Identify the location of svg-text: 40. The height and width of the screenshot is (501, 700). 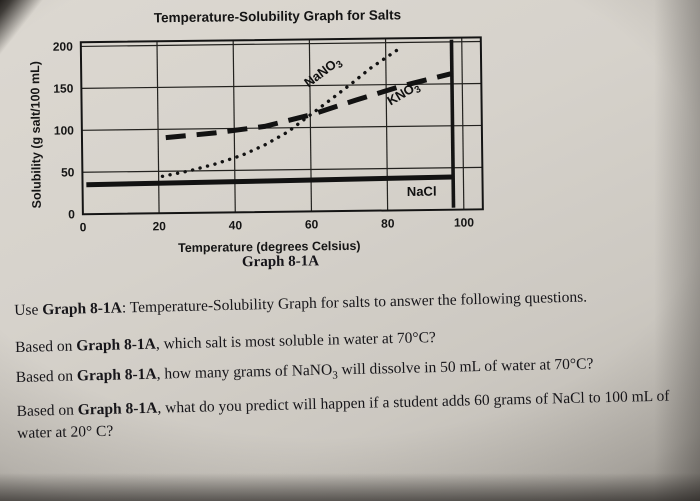
(236, 225).